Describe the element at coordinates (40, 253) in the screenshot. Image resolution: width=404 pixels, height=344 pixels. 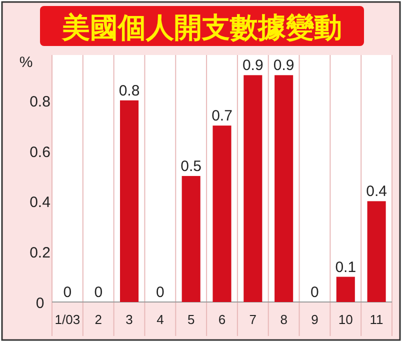
I see `y-tick-label: 0.2` at that location.